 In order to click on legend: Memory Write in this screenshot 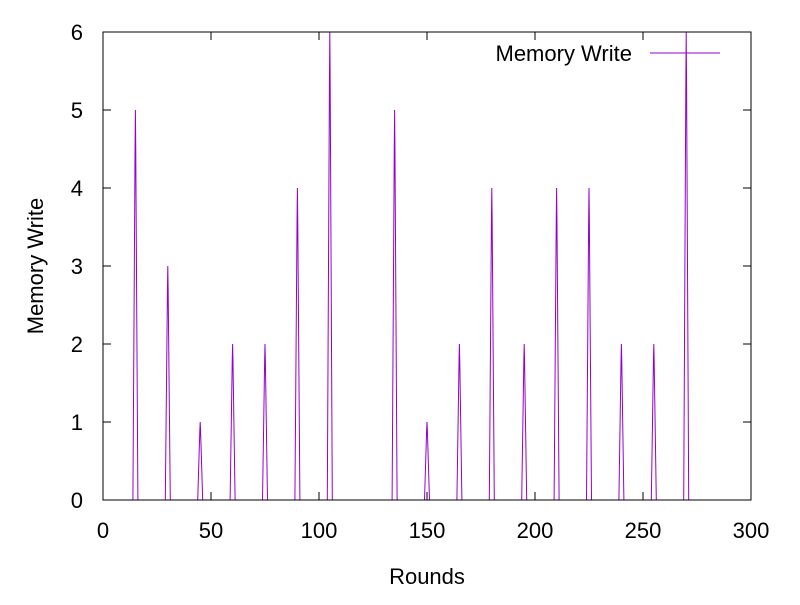, I will do `click(608, 53)`.